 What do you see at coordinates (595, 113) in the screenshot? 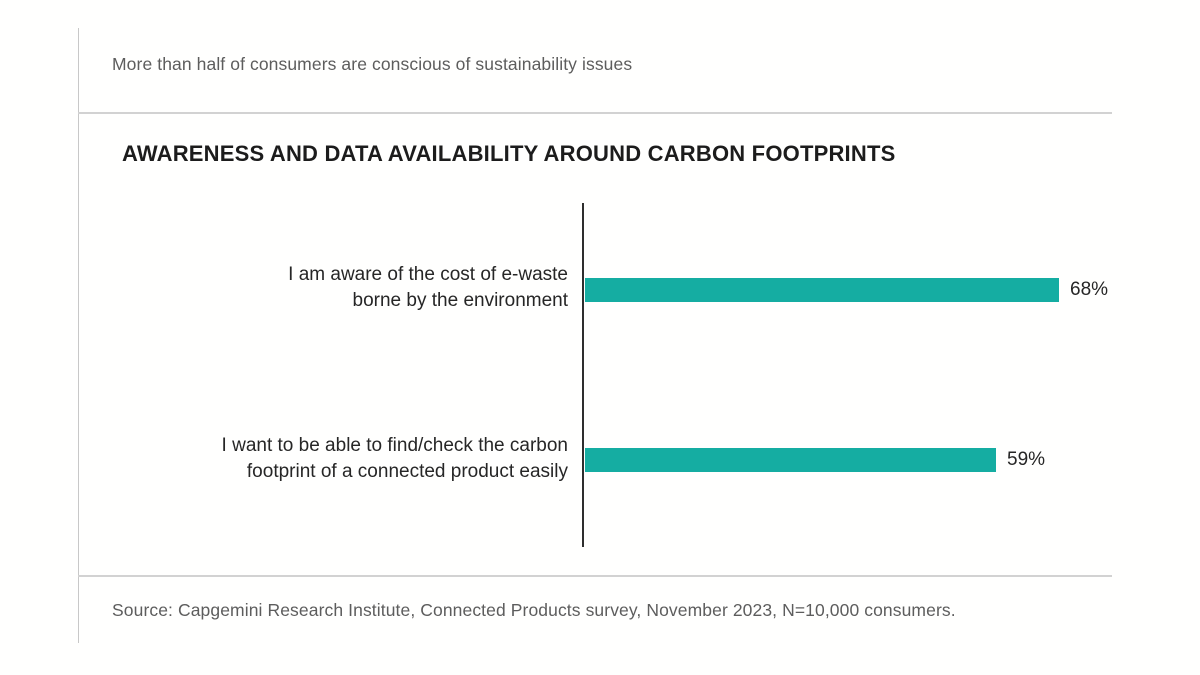
I see `top-divider` at bounding box center [595, 113].